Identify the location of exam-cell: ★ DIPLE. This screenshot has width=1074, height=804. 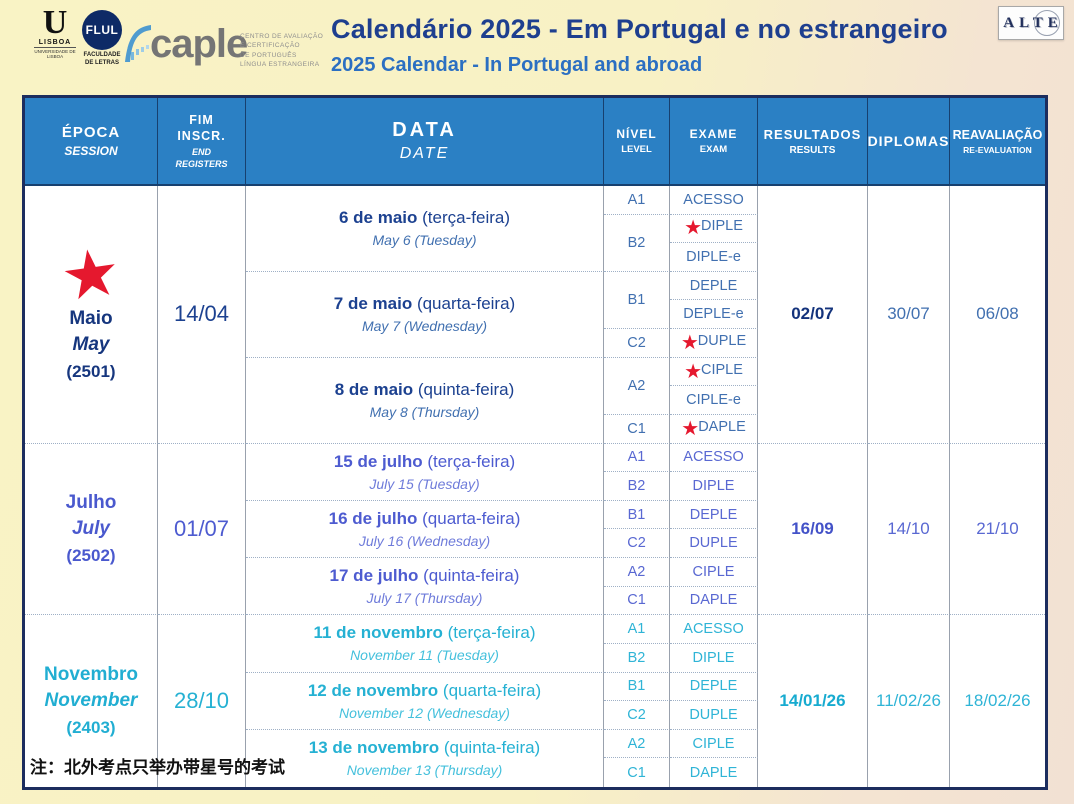
(714, 229).